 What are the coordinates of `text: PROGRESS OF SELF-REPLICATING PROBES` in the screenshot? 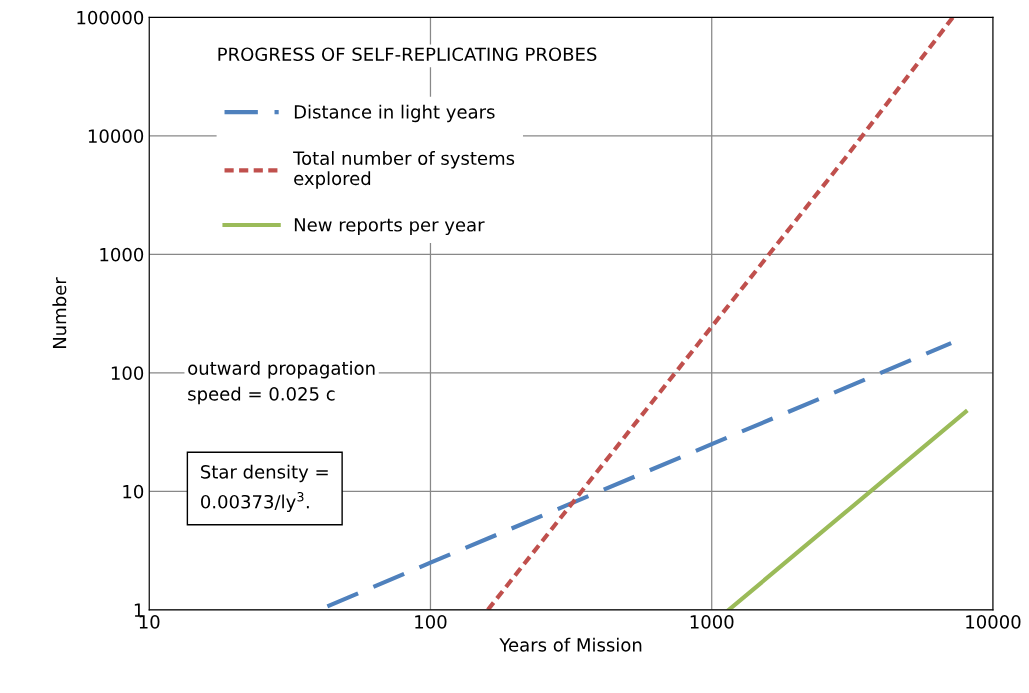 It's located at (407, 54).